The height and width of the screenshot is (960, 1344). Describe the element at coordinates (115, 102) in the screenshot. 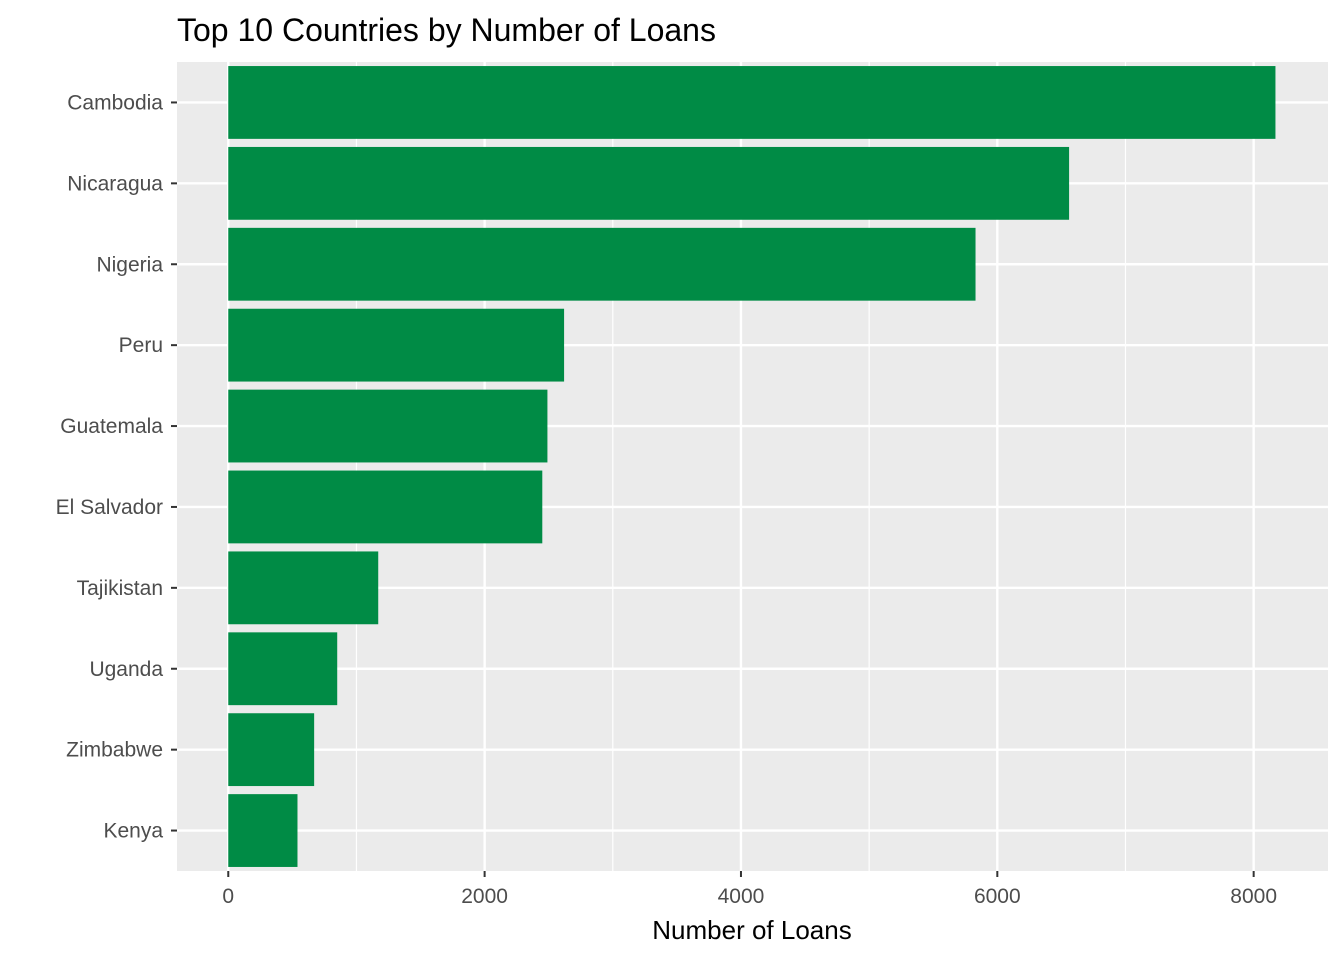

I see `y-tick-label: Cambodia` at that location.